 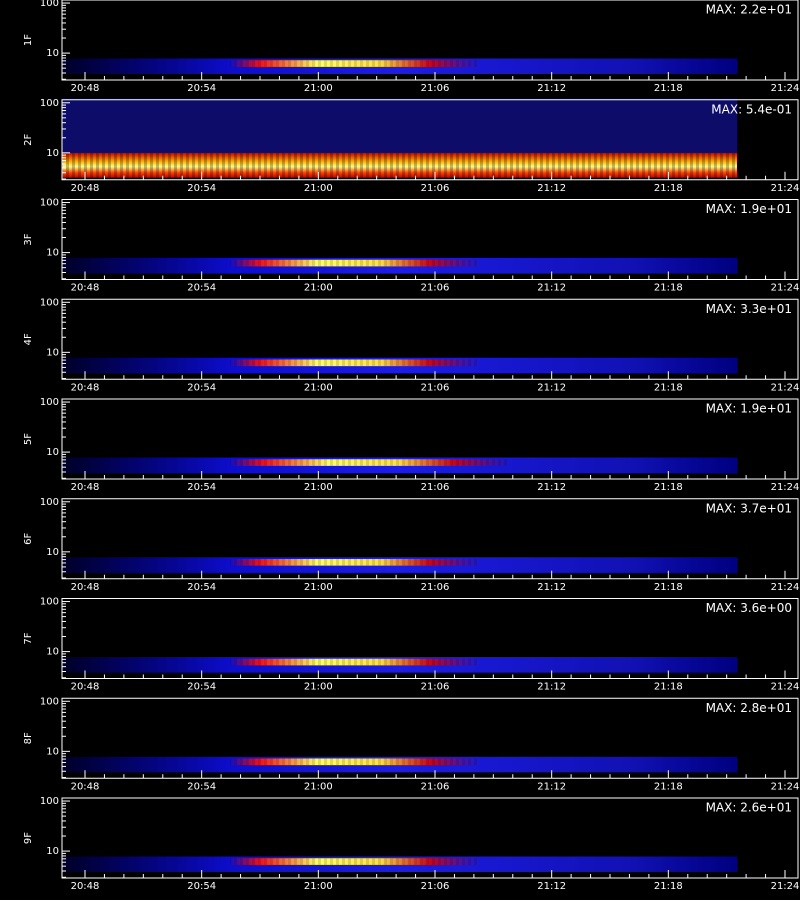 I want to click on panel-label: 4F, so click(x=28, y=339).